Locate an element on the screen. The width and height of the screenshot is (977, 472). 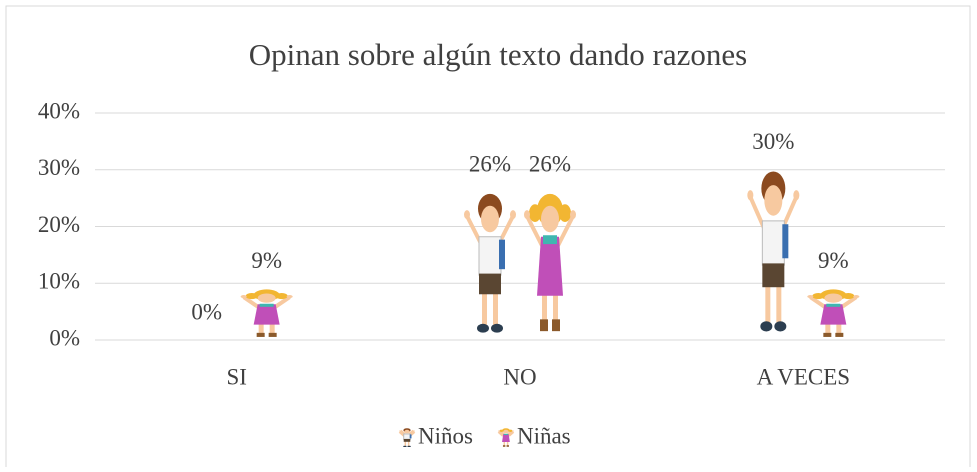
y-tick-label: 30% is located at coordinates (59, 167).